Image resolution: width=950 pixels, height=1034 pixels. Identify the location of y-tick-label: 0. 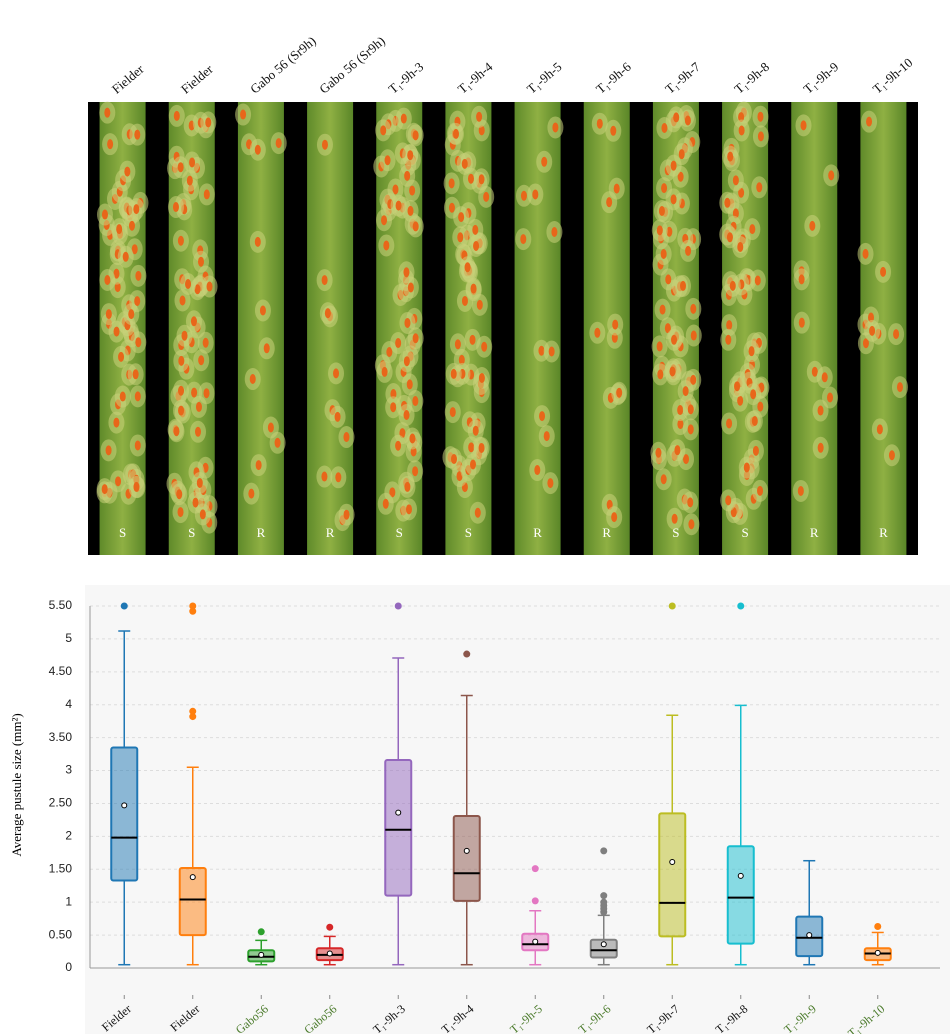
(68, 967).